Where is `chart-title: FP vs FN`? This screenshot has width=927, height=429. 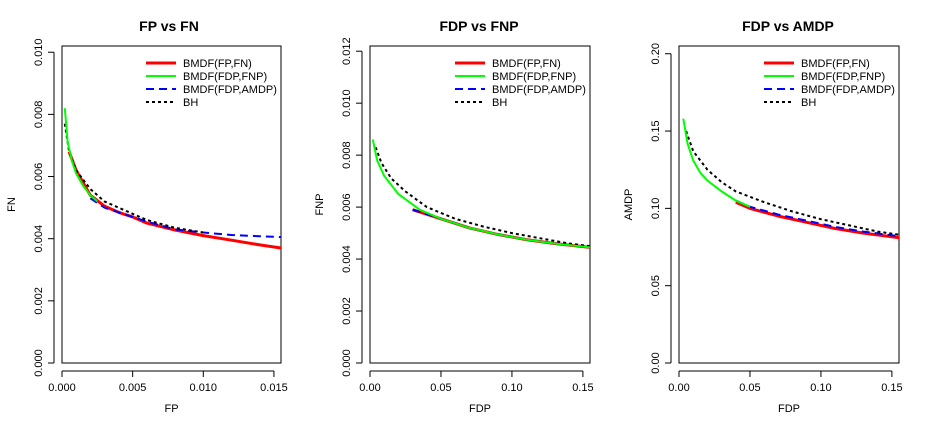
chart-title: FP vs FN is located at coordinates (169, 26).